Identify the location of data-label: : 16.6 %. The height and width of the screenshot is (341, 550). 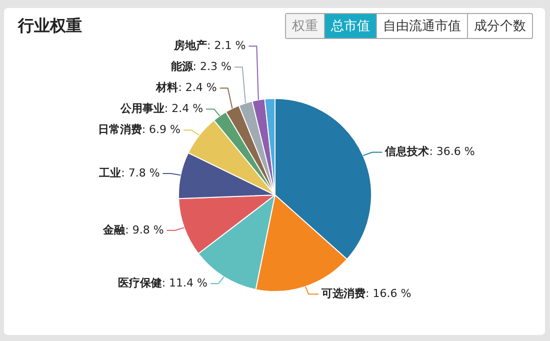
(389, 293).